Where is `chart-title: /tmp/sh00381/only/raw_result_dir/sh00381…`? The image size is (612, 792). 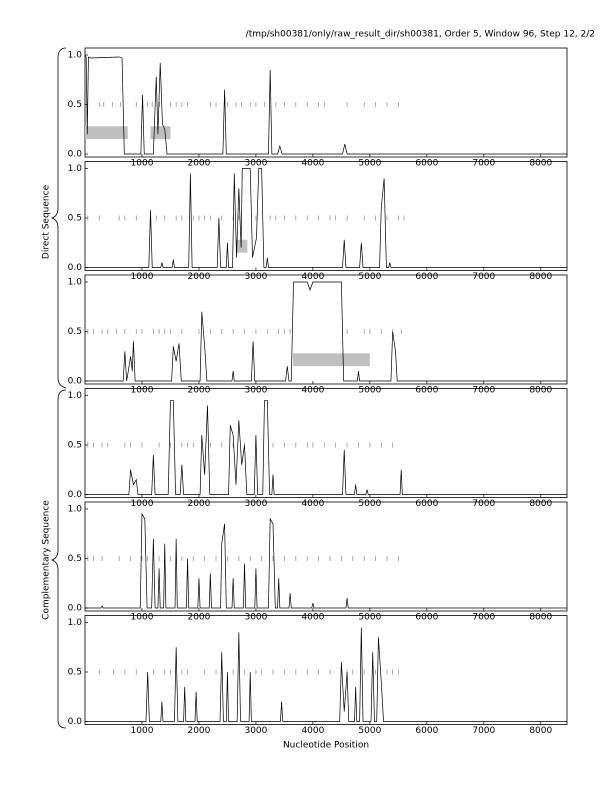 chart-title: /tmp/sh00381/only/raw_result_dir/sh00381… is located at coordinates (420, 35).